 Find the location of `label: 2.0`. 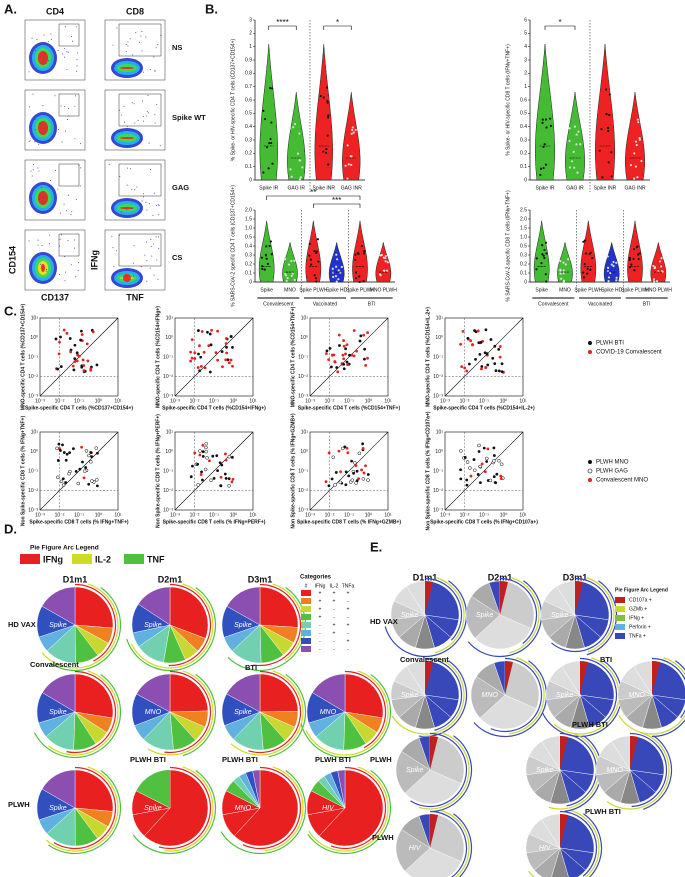

label: 2.0 is located at coordinates (523, 219).